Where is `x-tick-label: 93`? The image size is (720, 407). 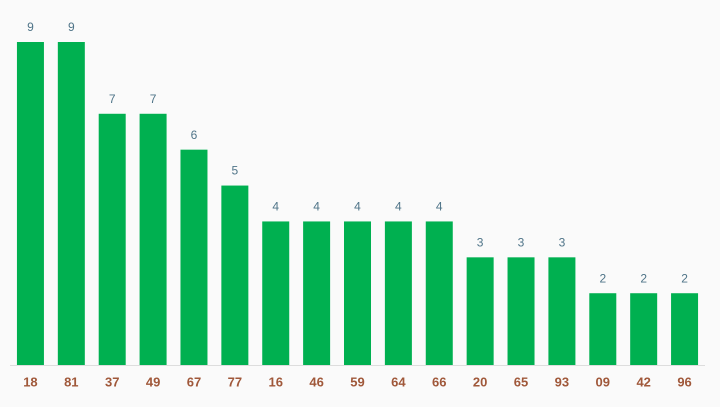 x-tick-label: 93 is located at coordinates (562, 381).